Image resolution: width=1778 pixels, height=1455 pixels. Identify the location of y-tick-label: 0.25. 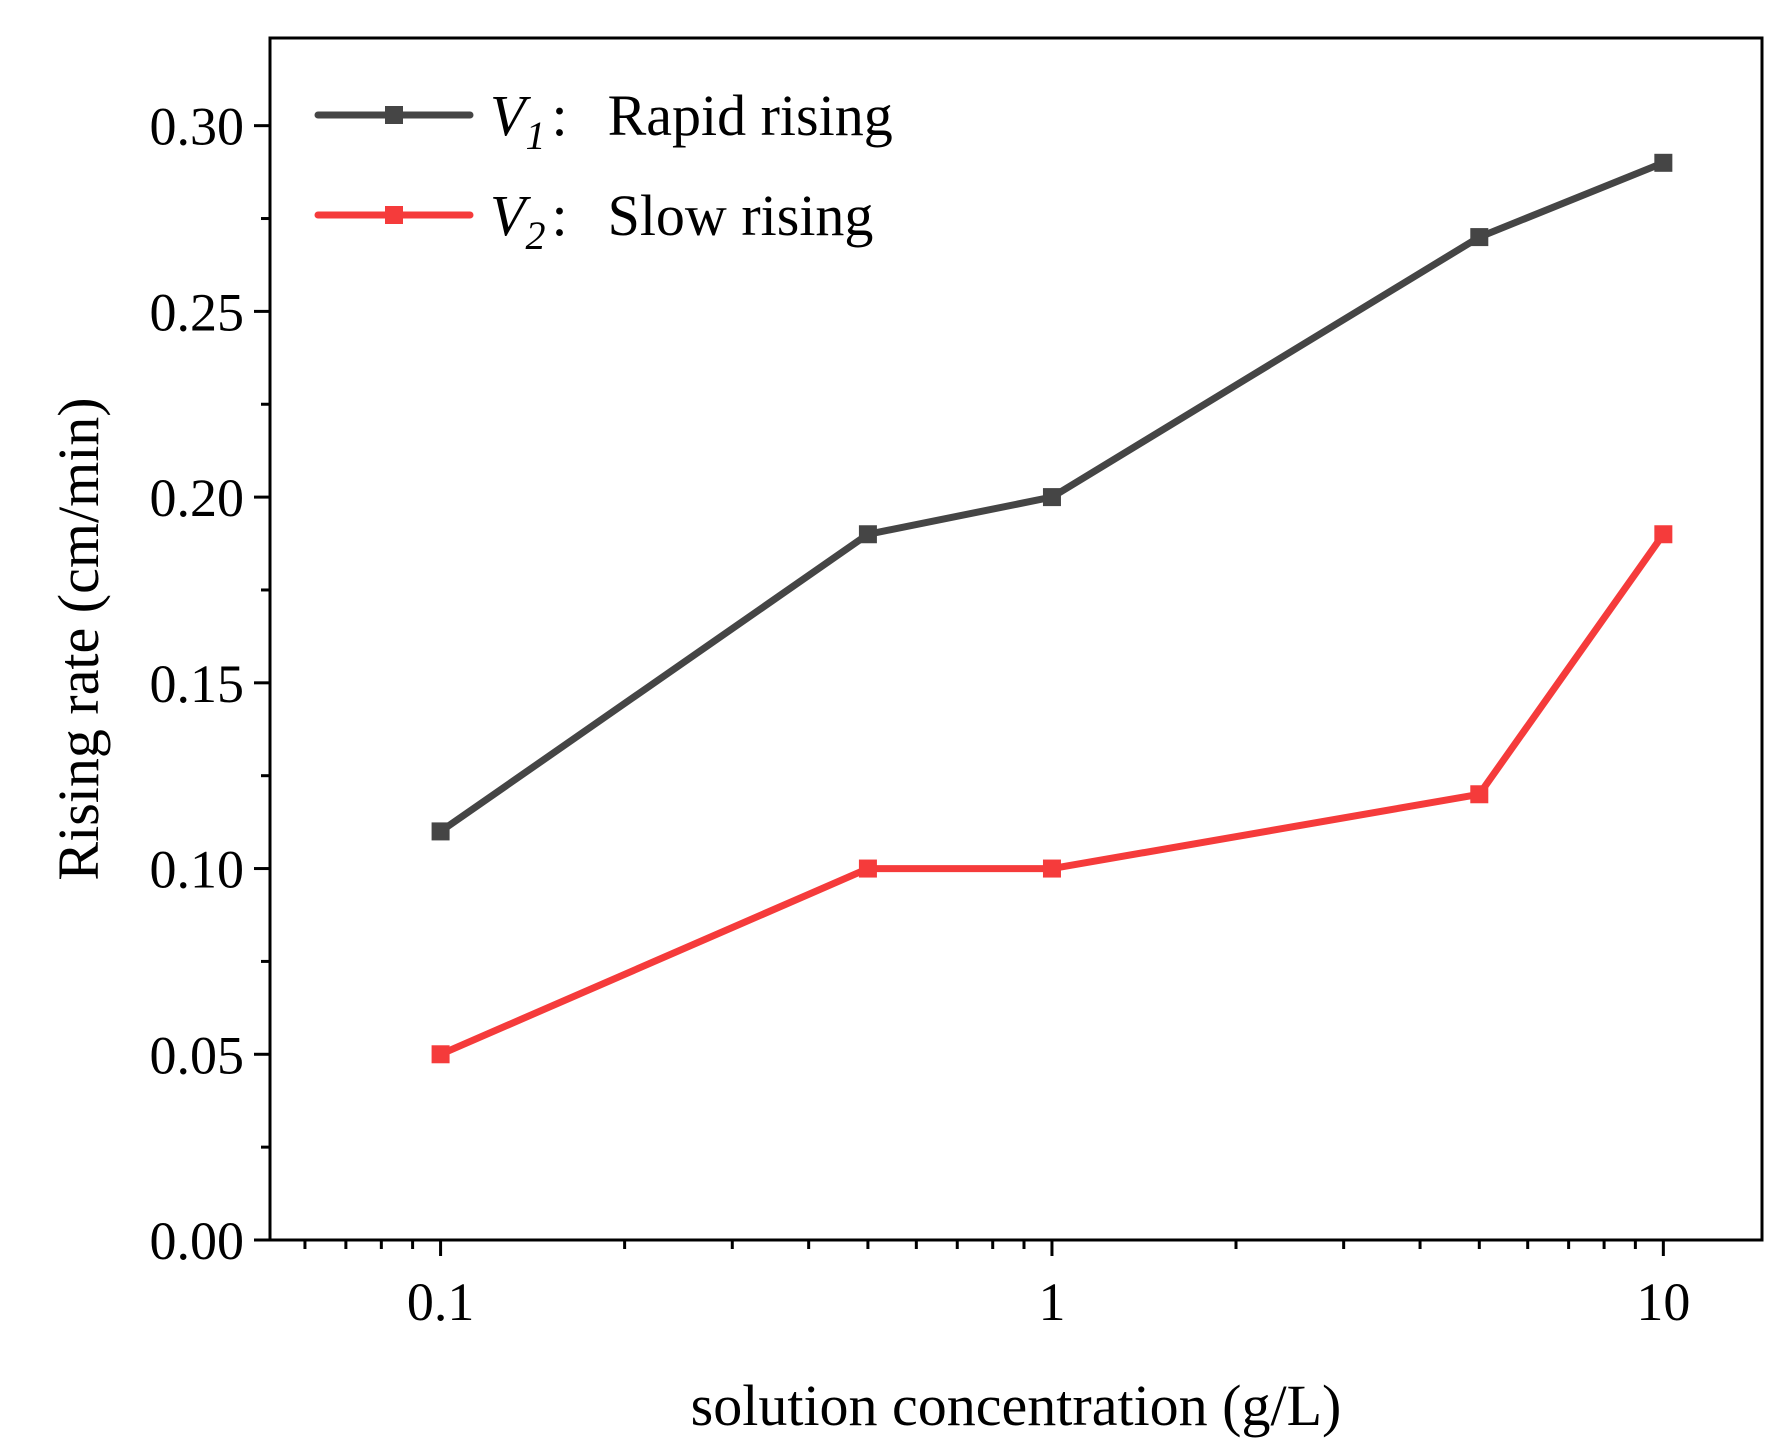
(197, 312).